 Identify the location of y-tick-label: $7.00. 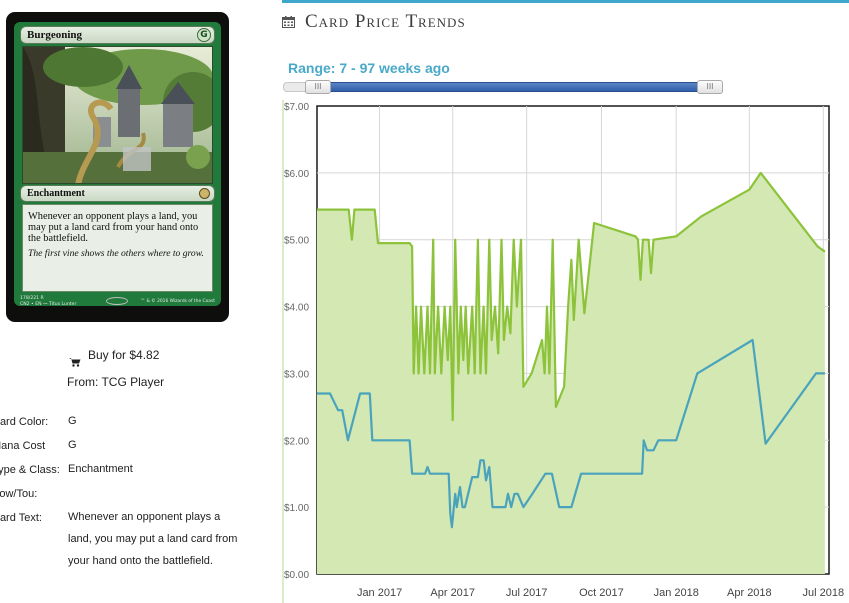
(296, 107).